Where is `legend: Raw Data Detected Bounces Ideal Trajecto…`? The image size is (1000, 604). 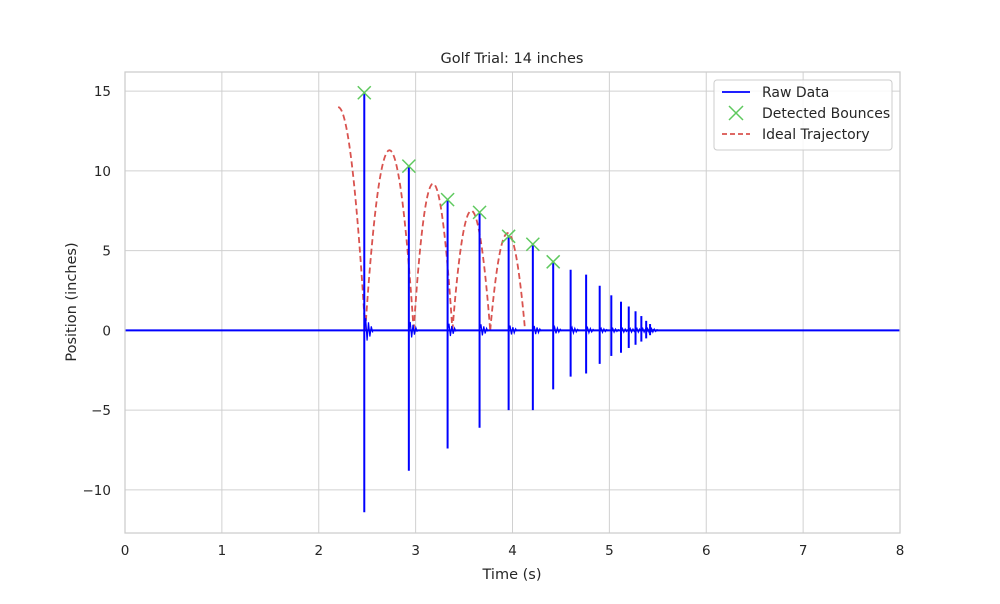 legend: Raw Data Detected Bounces Ideal Trajecto… is located at coordinates (803, 115).